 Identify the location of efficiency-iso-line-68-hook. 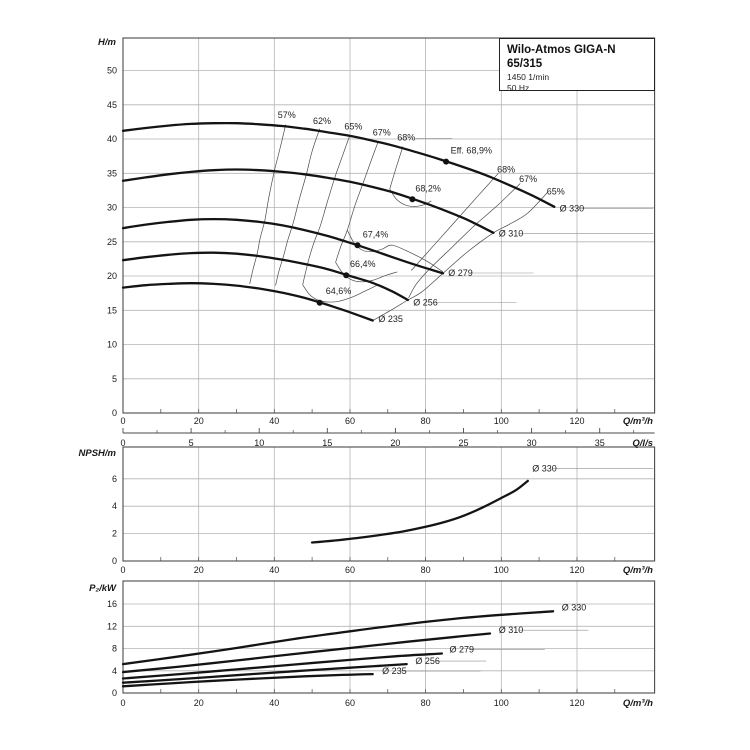
(410, 197).